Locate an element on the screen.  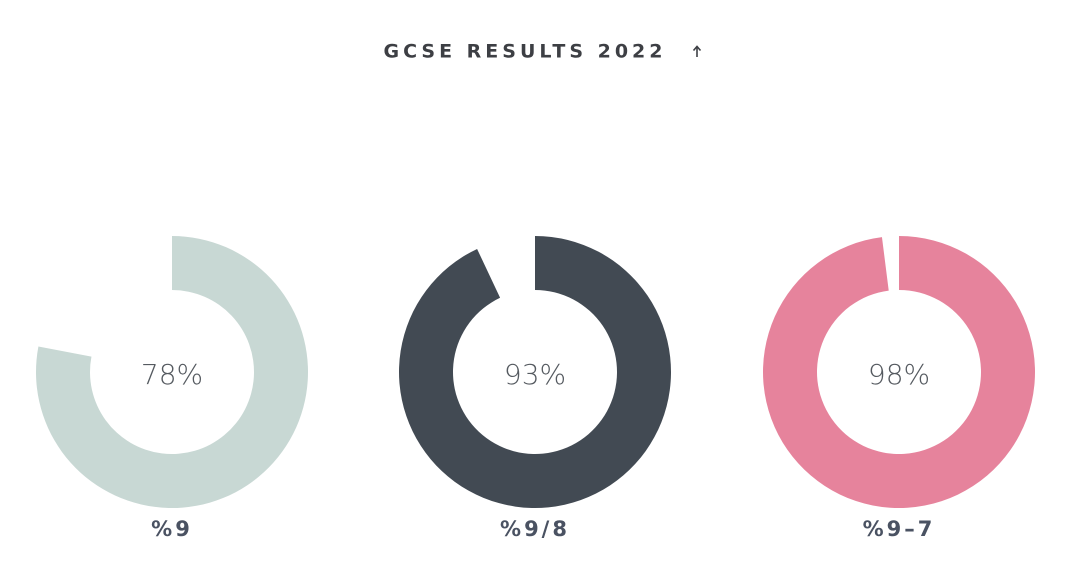
chart-label: %9/8 is located at coordinates (535, 529).